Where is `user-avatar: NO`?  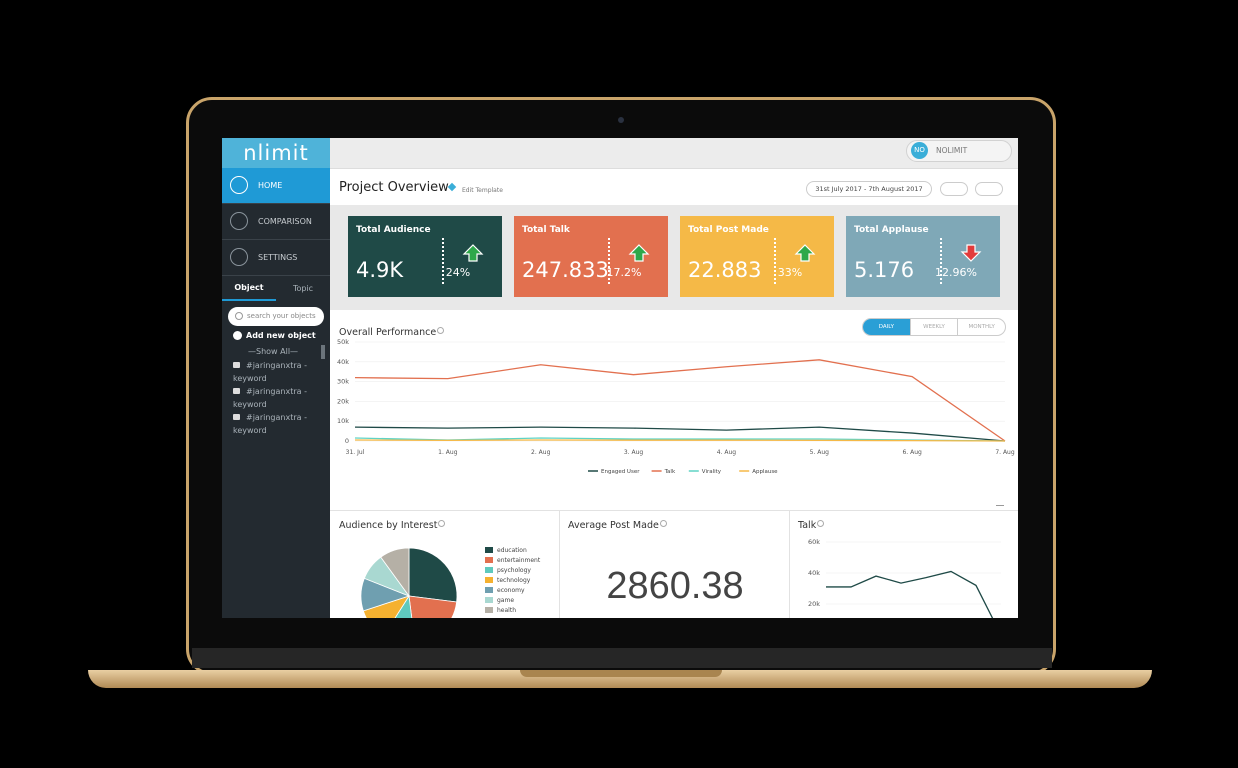
user-avatar: NO is located at coordinates (919, 150).